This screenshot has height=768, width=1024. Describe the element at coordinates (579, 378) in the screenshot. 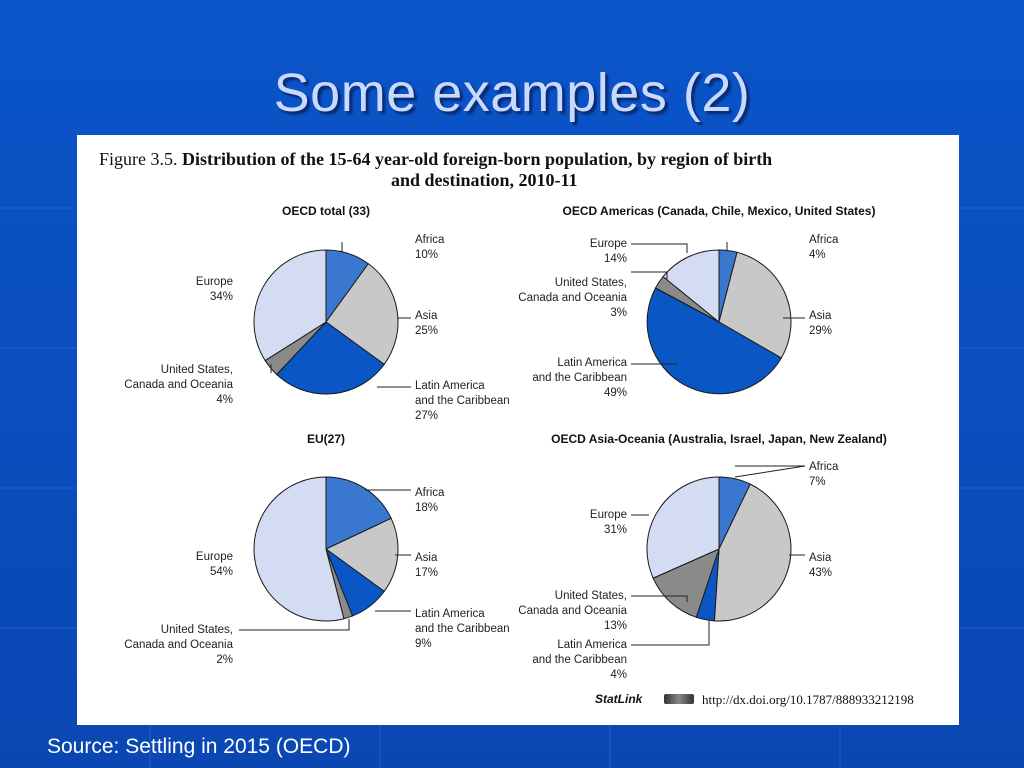

I see `pie-label-latin-america-and-the-caribbean: Latin America and the Caribbean 49%` at that location.